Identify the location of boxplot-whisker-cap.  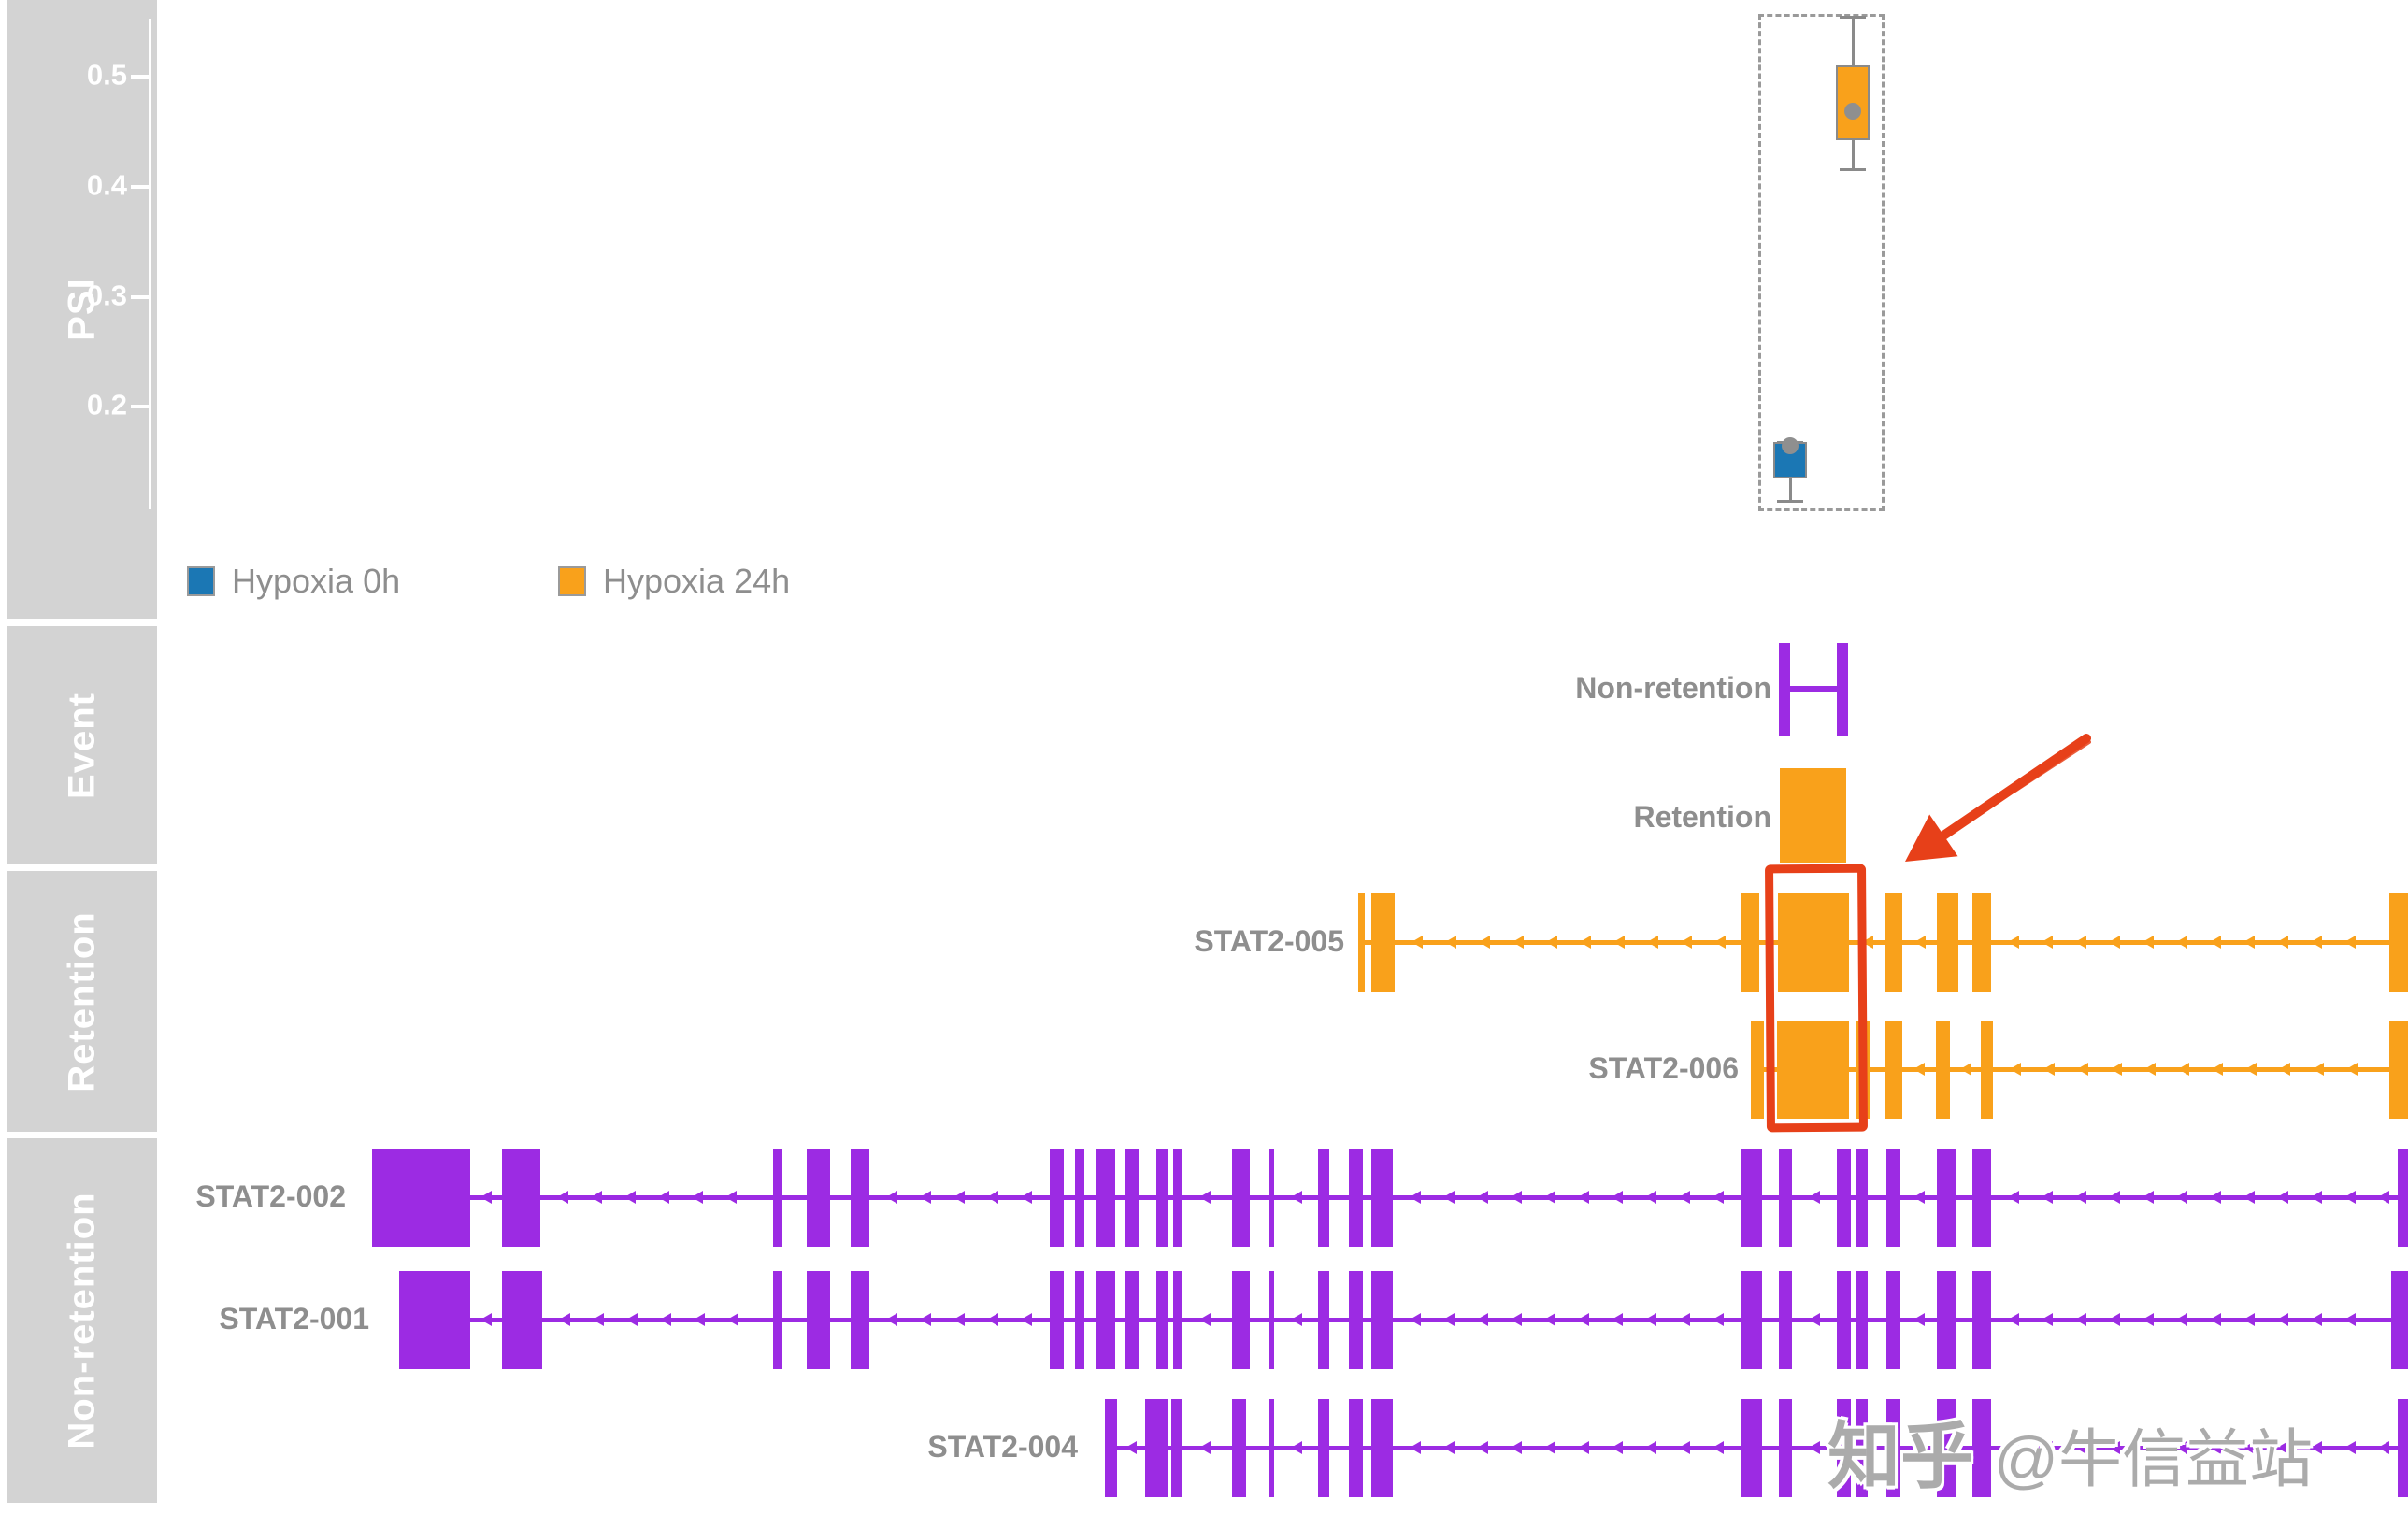
(1790, 501).